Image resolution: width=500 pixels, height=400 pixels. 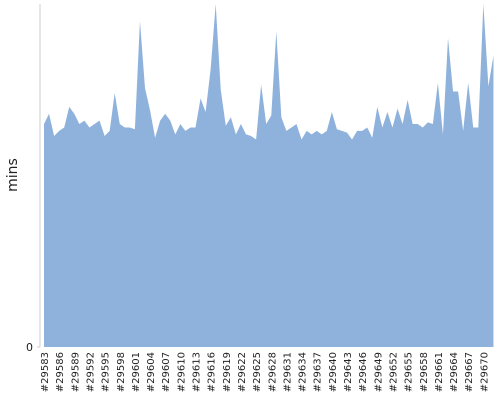 I want to click on x-tick-label: #29637, so click(x=318, y=372).